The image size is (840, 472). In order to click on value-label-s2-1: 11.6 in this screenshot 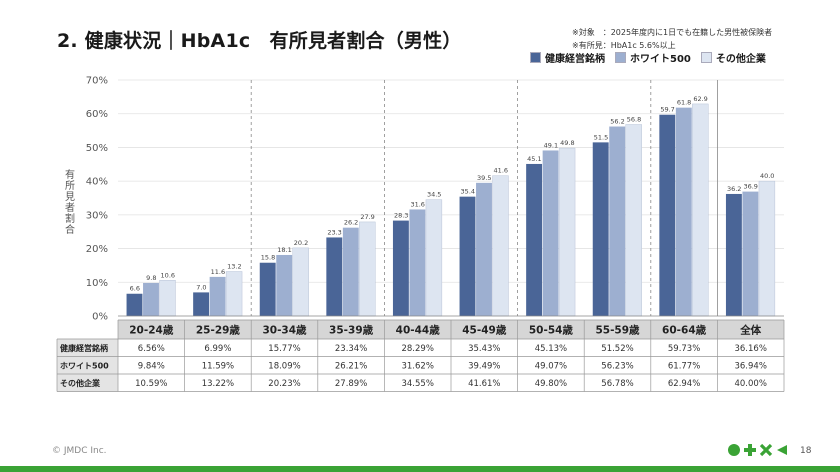, I will do `click(218, 272)`.